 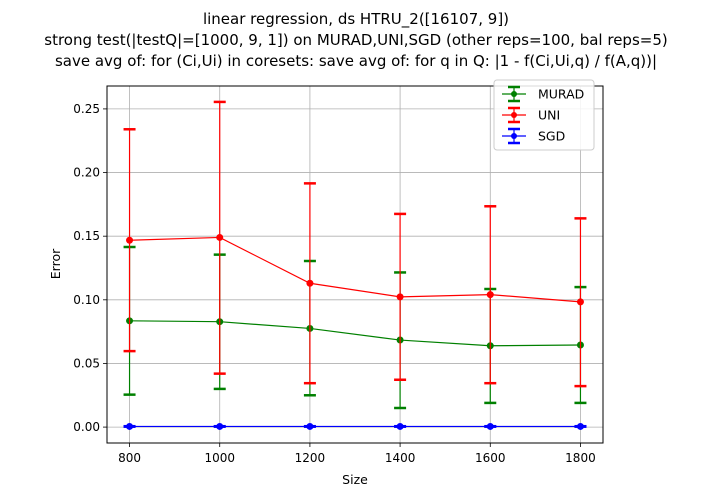 What do you see at coordinates (514, 115) in the screenshot?
I see `legend-uni-marker` at bounding box center [514, 115].